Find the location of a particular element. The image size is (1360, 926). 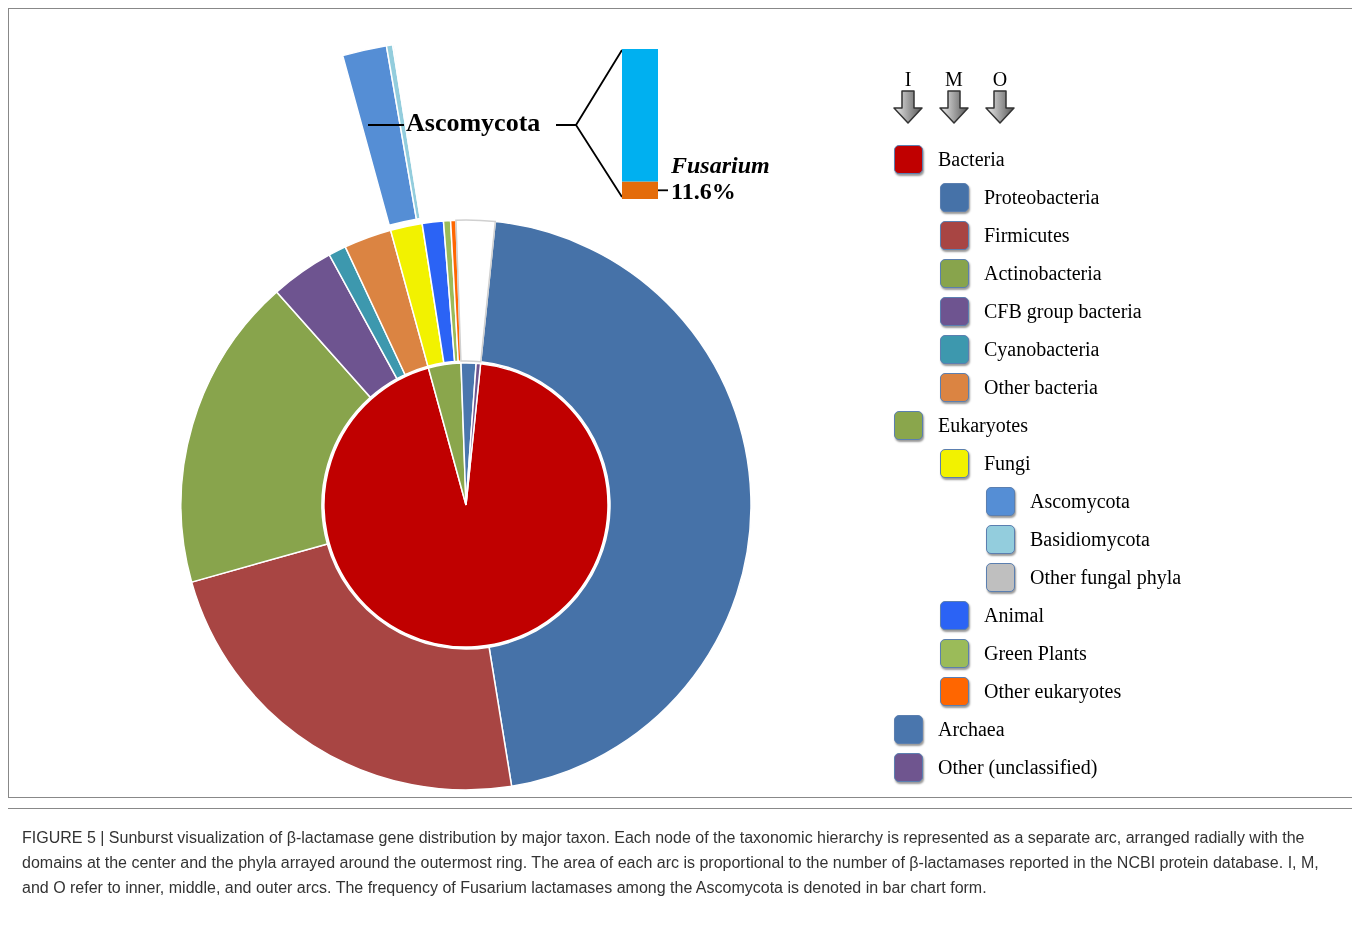

legend-label: Basidiomycota is located at coordinates (1090, 539).